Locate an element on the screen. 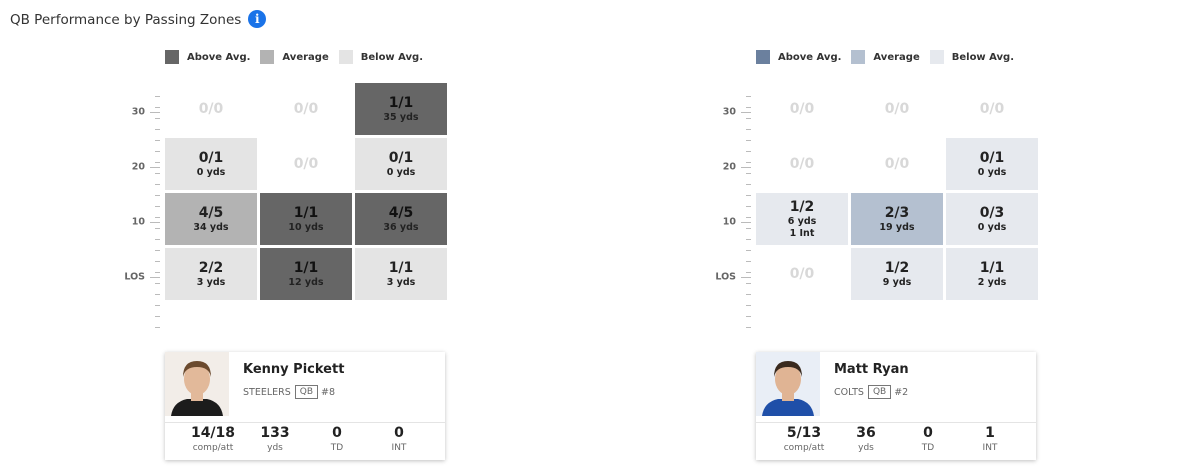 The image size is (1200, 474). position-badge: QB is located at coordinates (306, 392).